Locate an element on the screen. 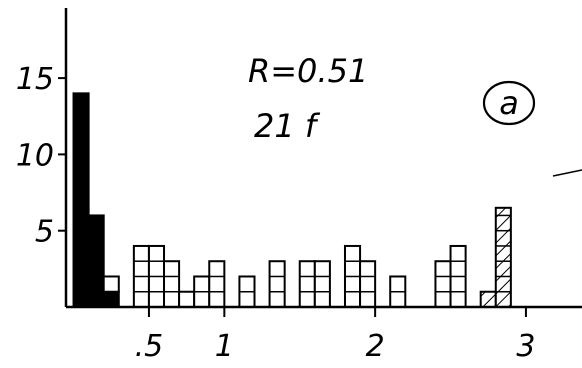 The width and height of the screenshot is (582, 368). y-tick-label: 15 is located at coordinates (35, 79).